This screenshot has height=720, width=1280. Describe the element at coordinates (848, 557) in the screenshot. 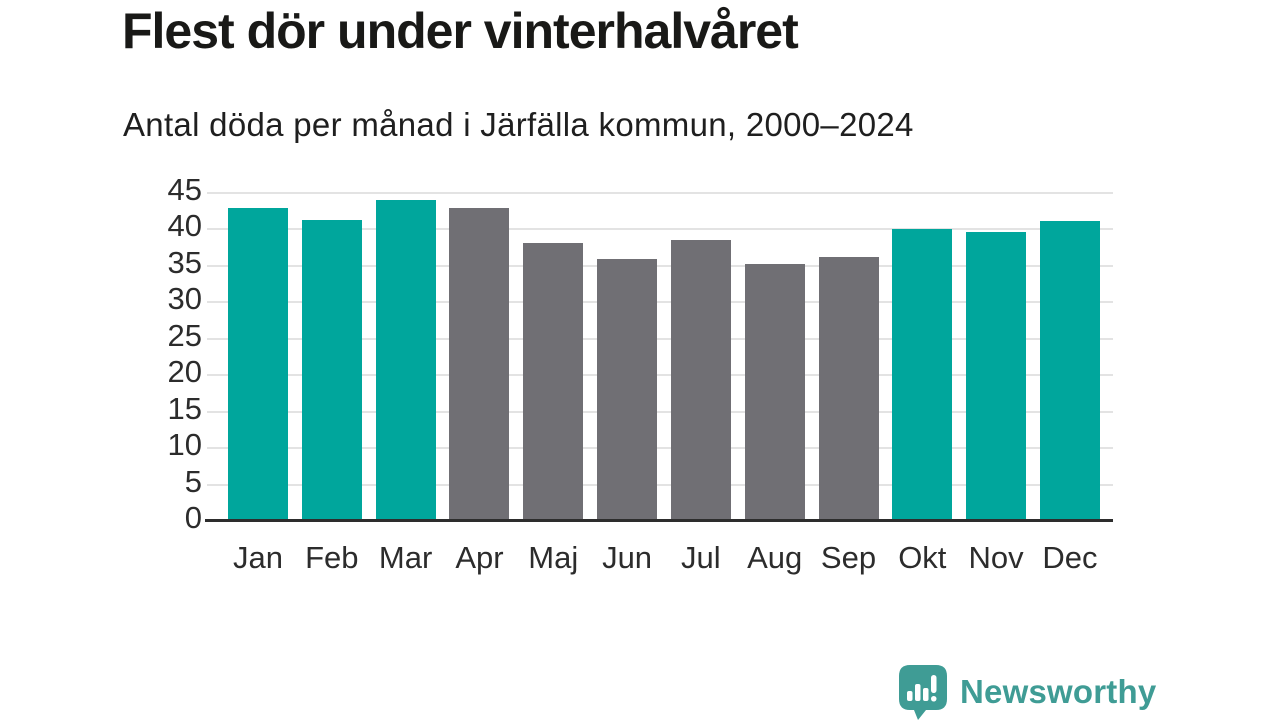

I see `x-tick-label-sep: Sep` at that location.